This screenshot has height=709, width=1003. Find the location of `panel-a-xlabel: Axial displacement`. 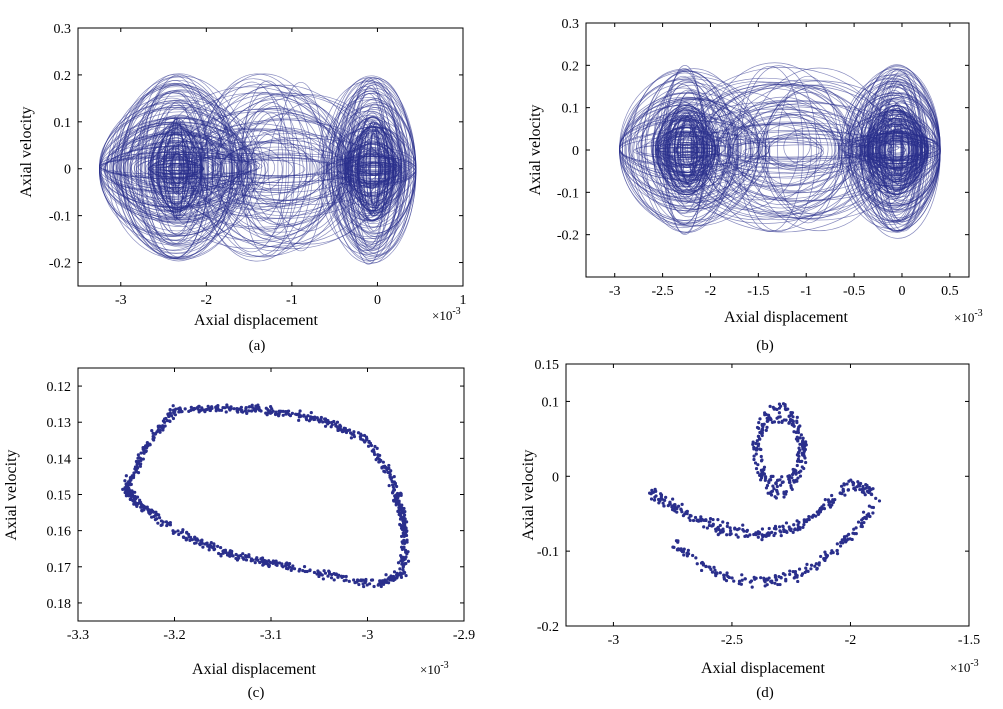

panel-a-xlabel: Axial displacement is located at coordinates (256, 320).